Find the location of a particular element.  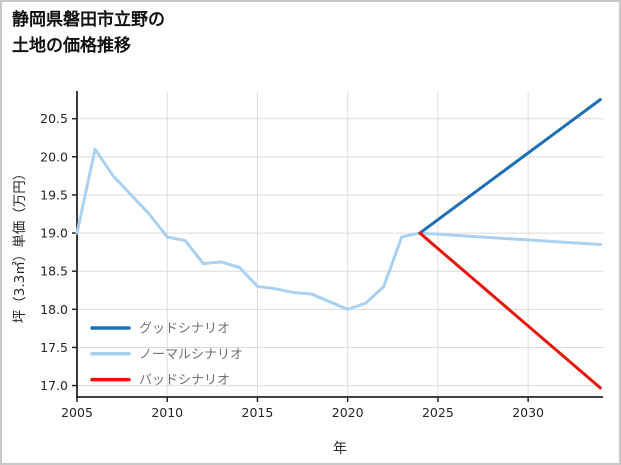

x-tick-label: 2020 is located at coordinates (348, 412).